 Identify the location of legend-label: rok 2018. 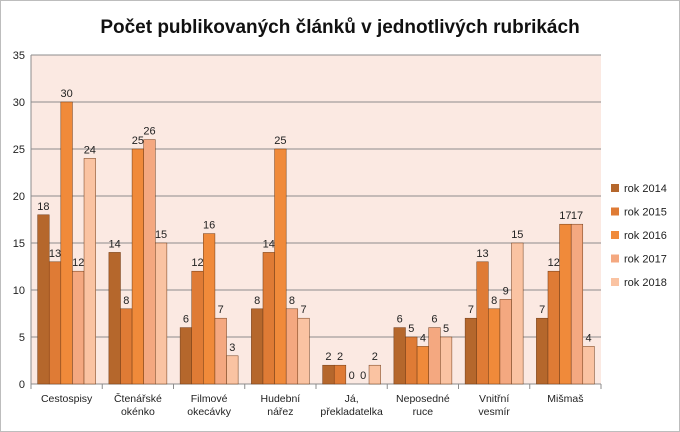
(645, 283).